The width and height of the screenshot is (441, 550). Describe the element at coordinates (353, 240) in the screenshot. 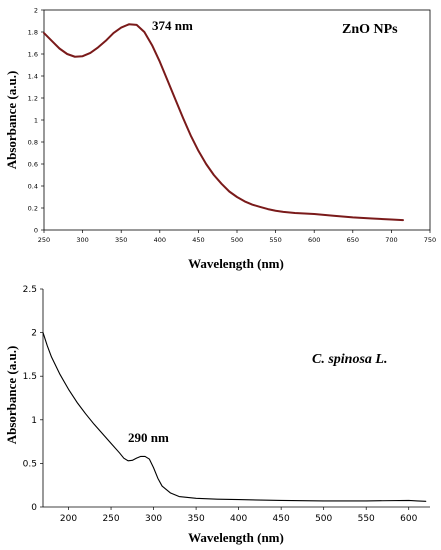

I see `x-tick-label: 650` at that location.